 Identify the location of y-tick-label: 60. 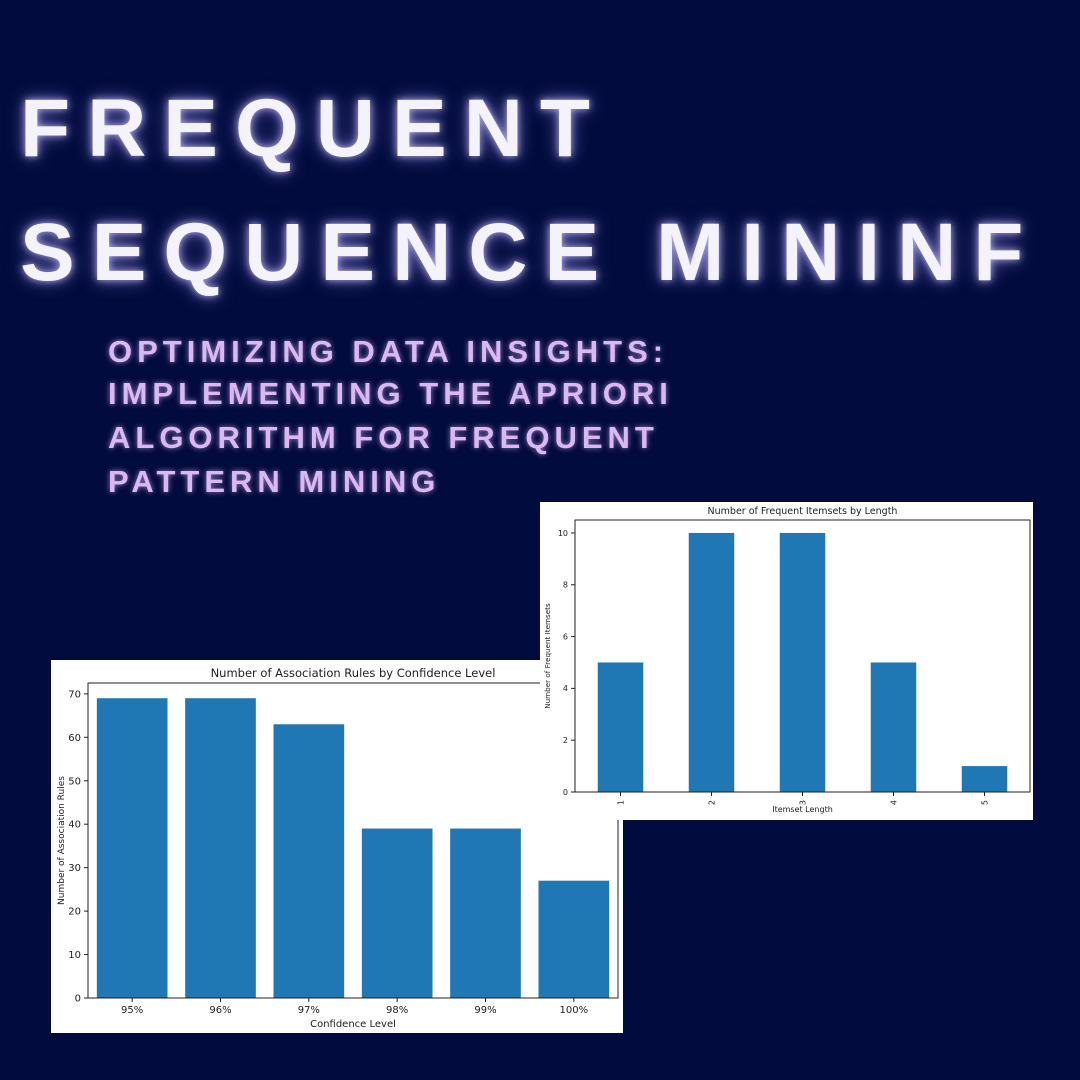
(74, 738).